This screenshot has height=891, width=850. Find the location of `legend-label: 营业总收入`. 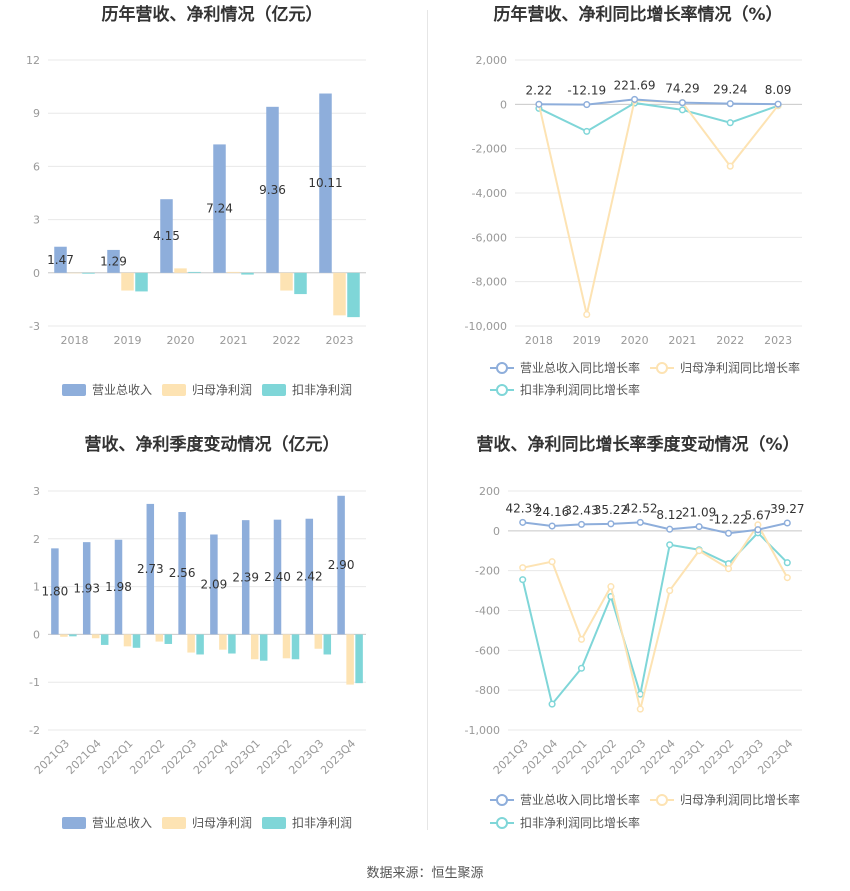

legend-label: 营业总收入 is located at coordinates (122, 823).